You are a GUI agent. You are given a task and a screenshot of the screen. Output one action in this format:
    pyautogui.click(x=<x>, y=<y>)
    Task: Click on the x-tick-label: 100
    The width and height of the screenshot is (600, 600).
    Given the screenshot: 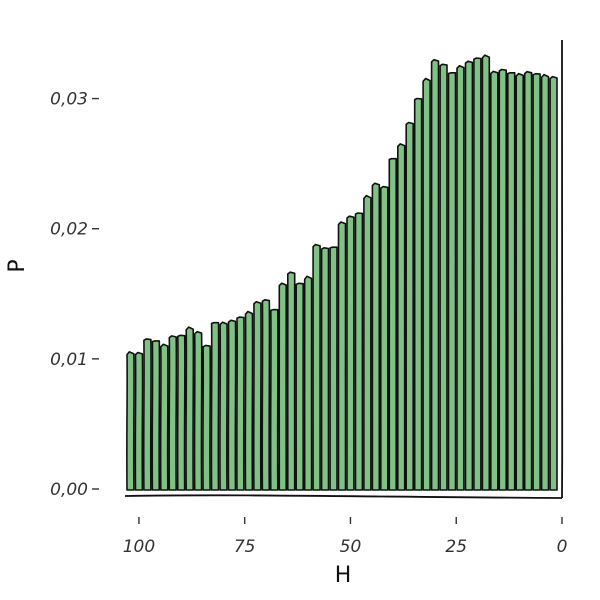 What is the action you would take?
    pyautogui.click(x=139, y=547)
    